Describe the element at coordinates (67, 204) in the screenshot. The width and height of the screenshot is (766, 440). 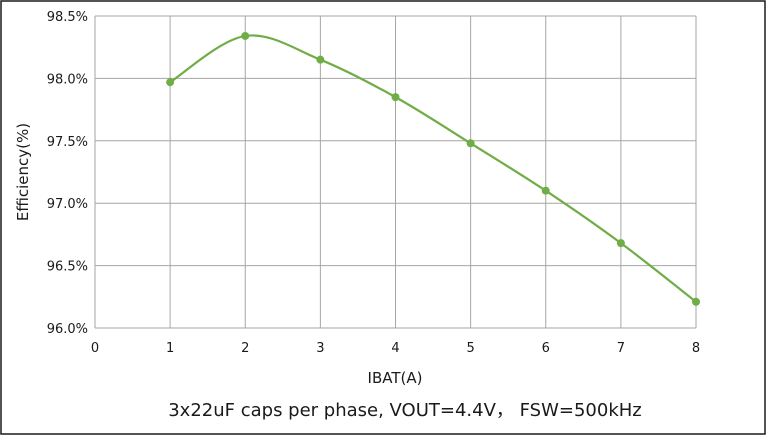
I see `y-tick-label: 97.0%` at that location.